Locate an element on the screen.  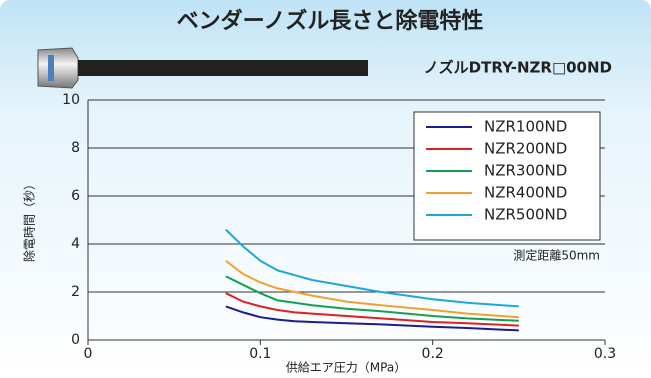
chart-title: ベンダーノズル長さと除電特性 is located at coordinates (330, 21).